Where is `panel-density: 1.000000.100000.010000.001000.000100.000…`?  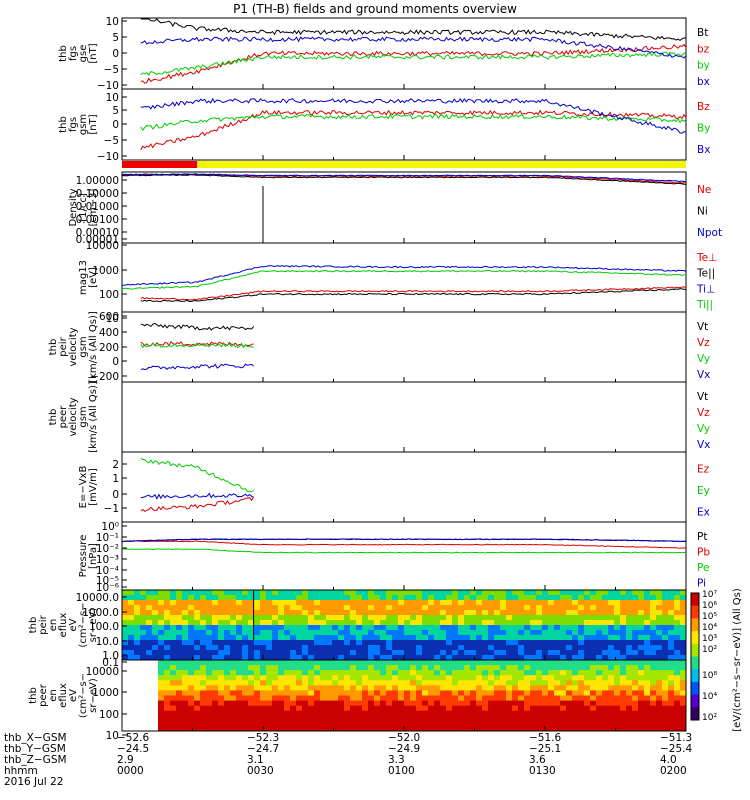
panel-density: 1.000000.100000.010000.001000.000100.000… is located at coordinates (395, 208).